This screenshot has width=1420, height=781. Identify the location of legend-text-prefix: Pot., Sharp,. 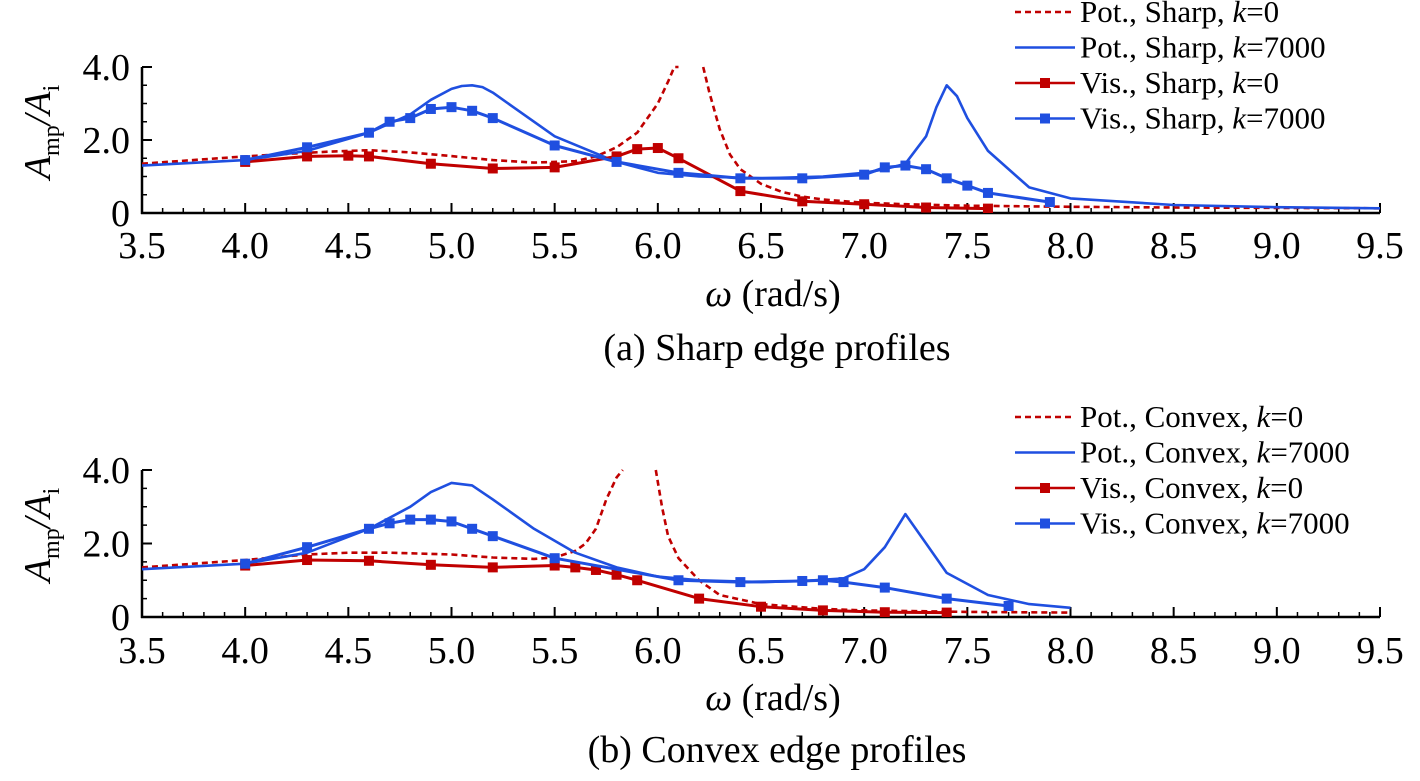
(1156, 47).